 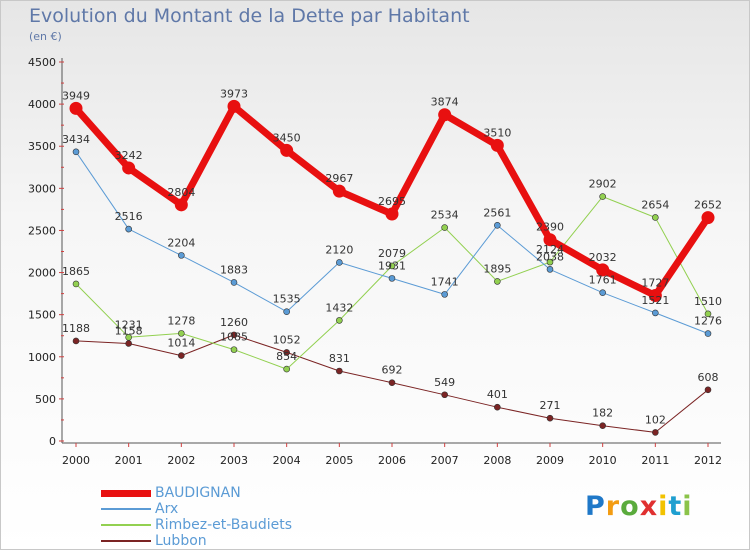 What do you see at coordinates (603, 280) in the screenshot?
I see `data-label: 1761` at bounding box center [603, 280].